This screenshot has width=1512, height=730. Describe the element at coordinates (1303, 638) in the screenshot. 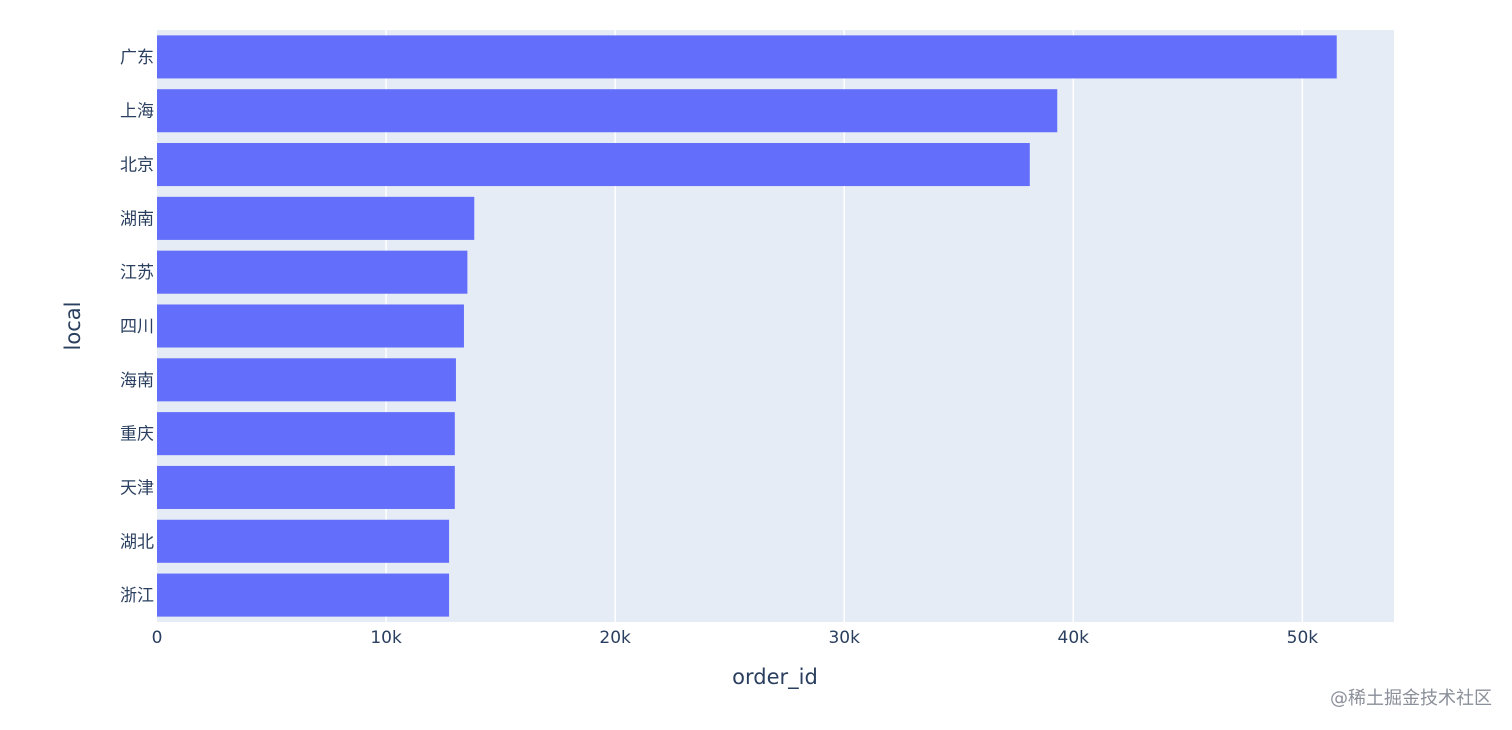

I see `x-tick-label: 50k` at that location.